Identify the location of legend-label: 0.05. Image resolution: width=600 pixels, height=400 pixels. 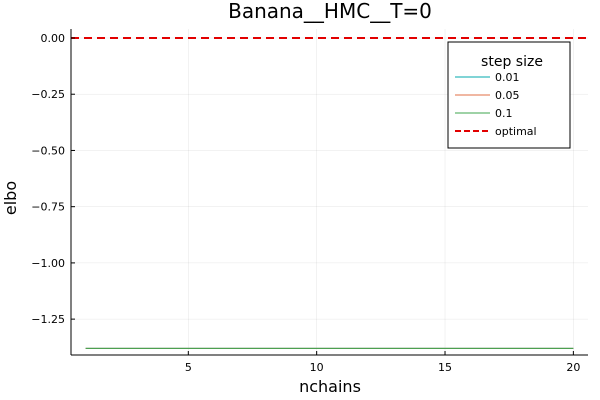
(507, 95).